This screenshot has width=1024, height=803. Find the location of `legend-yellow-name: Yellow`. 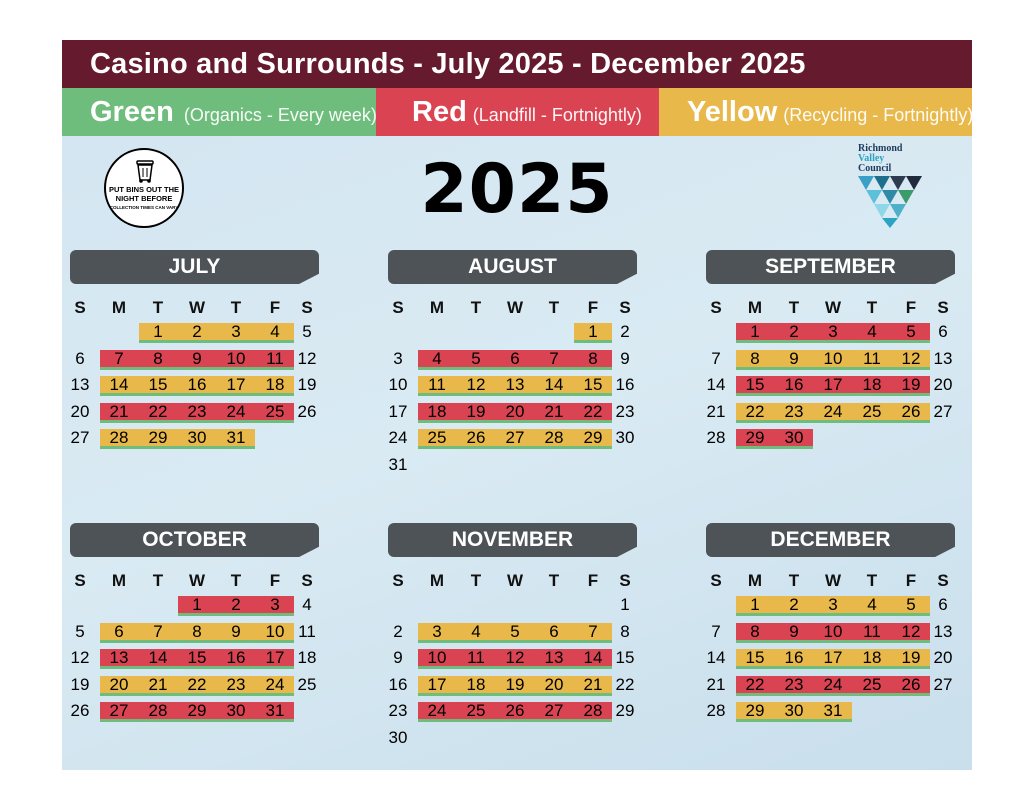

legend-yellow-name: Yellow is located at coordinates (732, 112).